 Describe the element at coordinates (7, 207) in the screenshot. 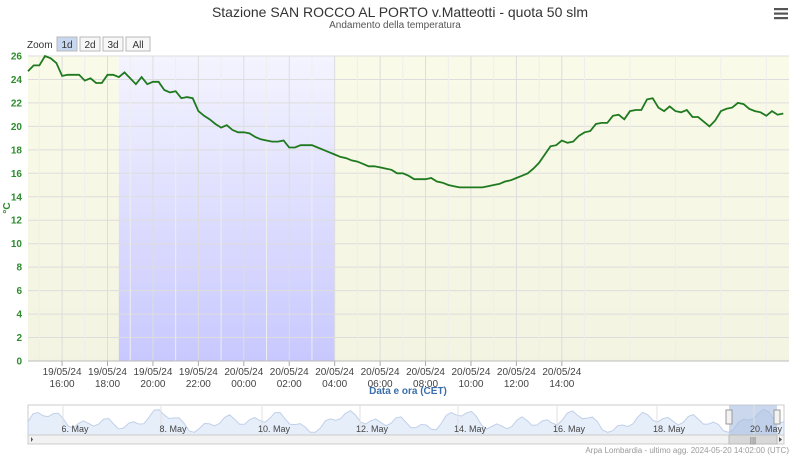

I see `y-axis-title: °C` at that location.